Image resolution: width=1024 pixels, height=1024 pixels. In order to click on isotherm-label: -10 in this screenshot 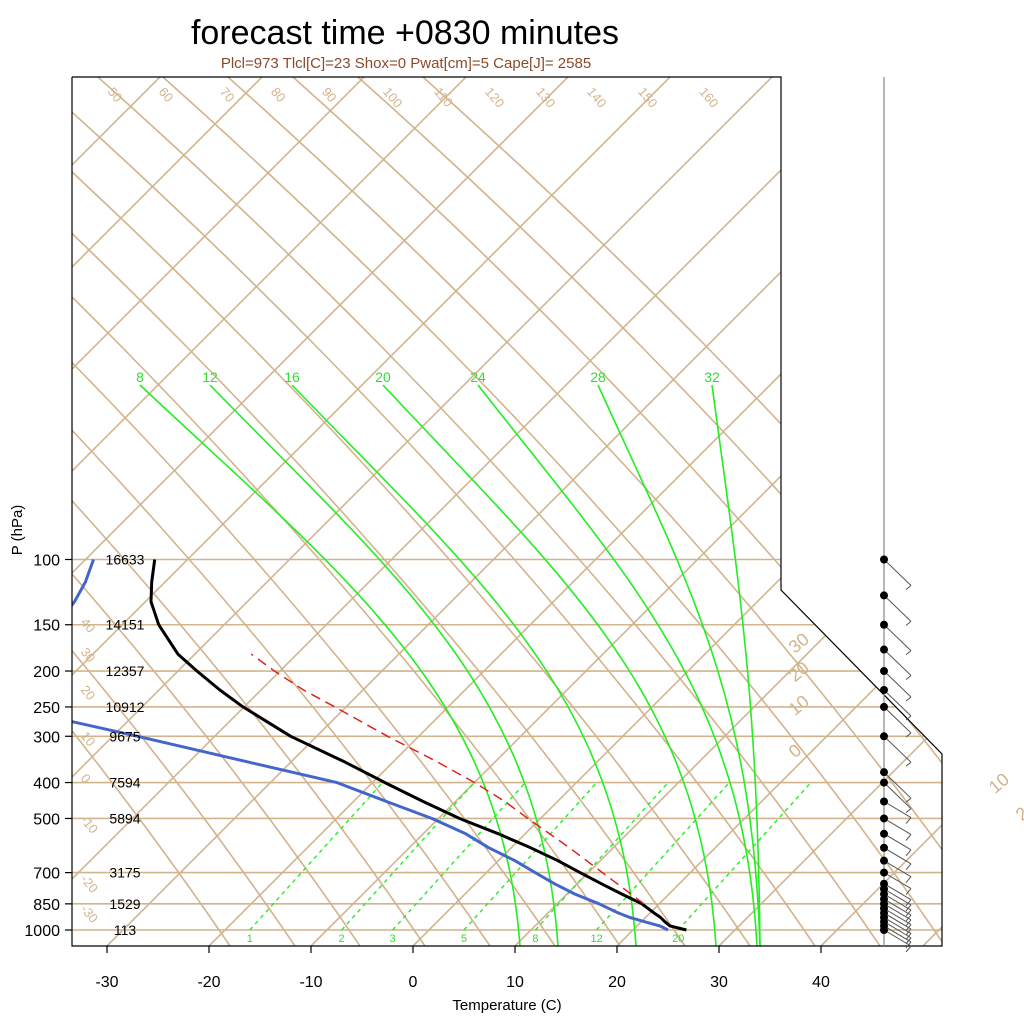, I will do `click(90, 824)`.